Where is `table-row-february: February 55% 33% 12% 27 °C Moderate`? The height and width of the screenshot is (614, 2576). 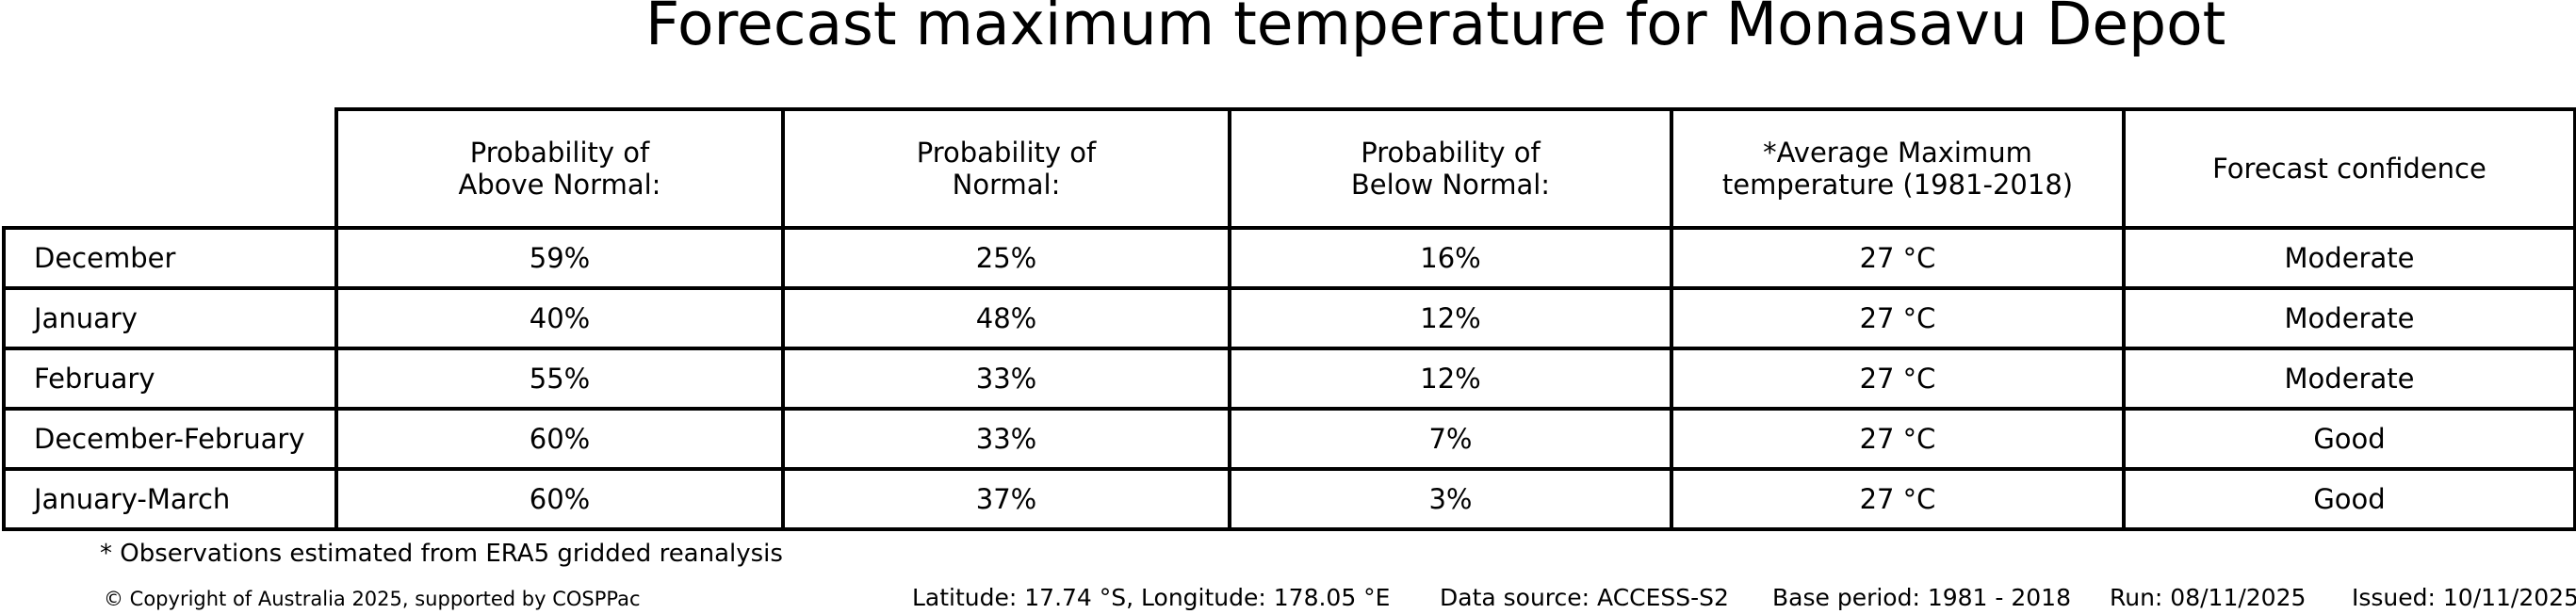
table-row-february: February 55% 33% 12% 27 °C Moderate is located at coordinates (1289, 379).